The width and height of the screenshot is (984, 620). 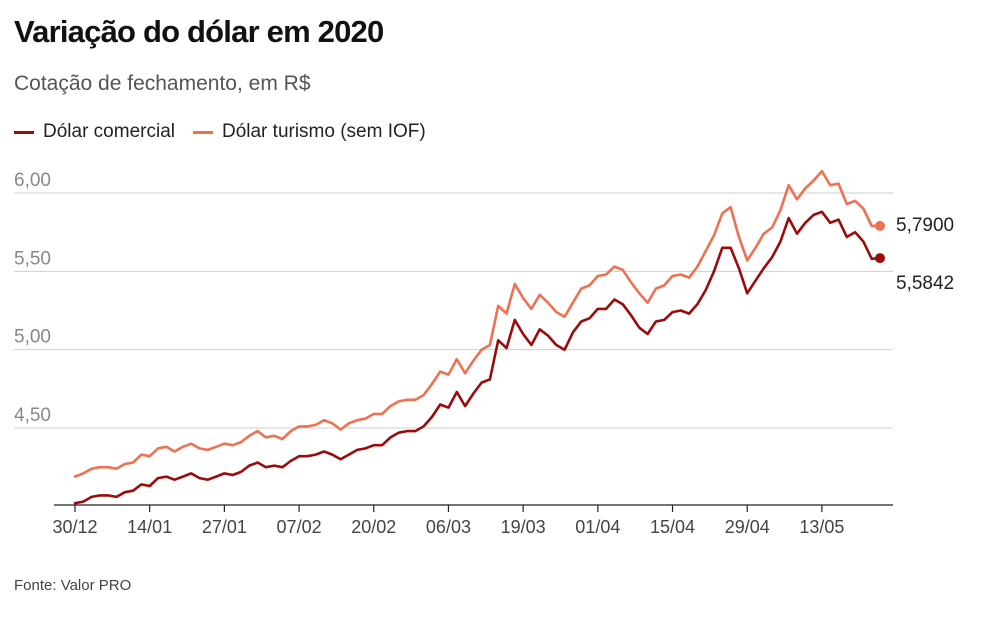 What do you see at coordinates (597, 527) in the screenshot?
I see `x-tick-label: 01/04` at bounding box center [597, 527].